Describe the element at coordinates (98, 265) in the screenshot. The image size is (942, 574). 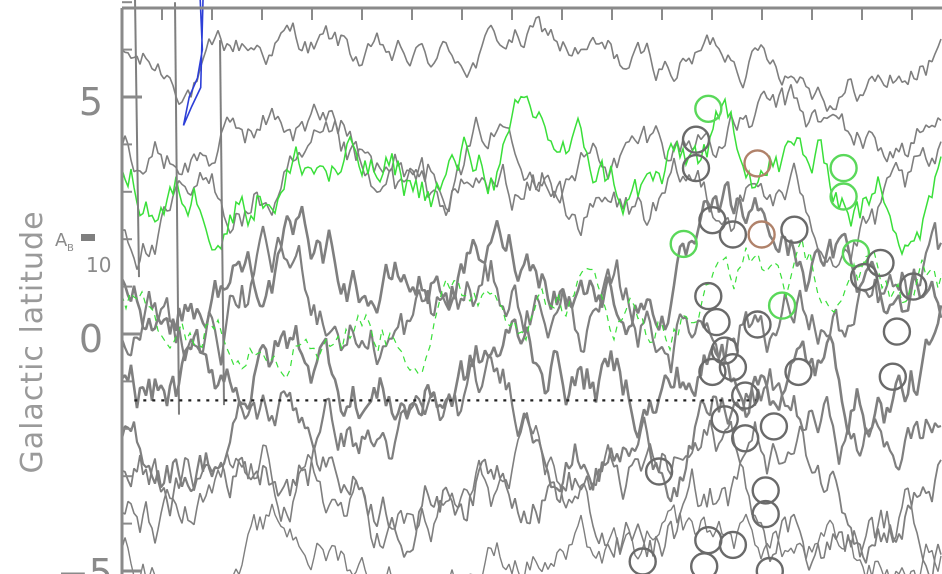
I see `contour-legend-value: 10` at that location.